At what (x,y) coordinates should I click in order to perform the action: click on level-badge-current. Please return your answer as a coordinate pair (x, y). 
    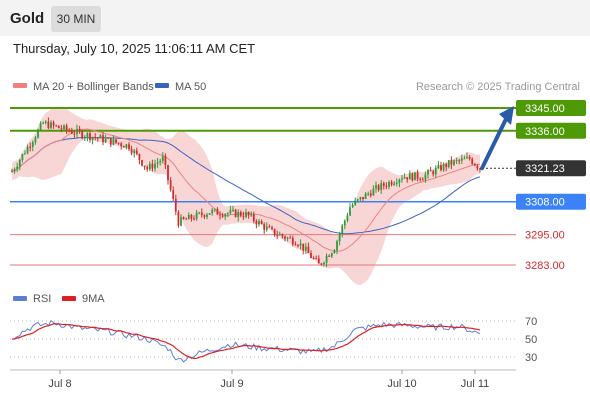
    Looking at the image, I should click on (551, 168).